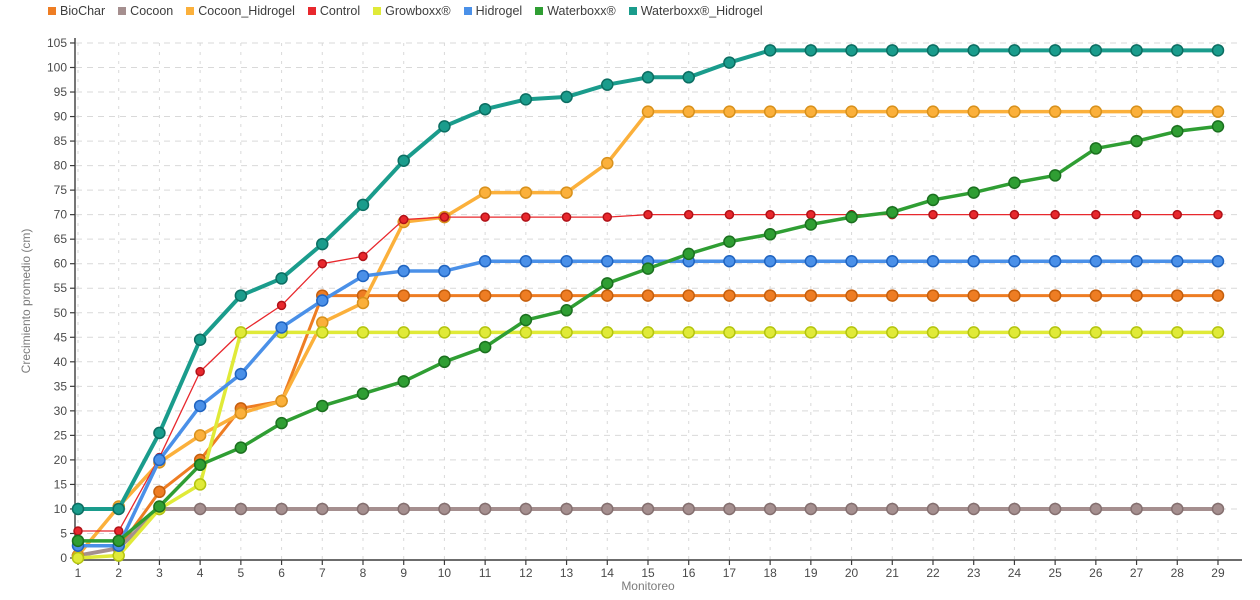  I want to click on x-tick-label: 20, so click(852, 573).